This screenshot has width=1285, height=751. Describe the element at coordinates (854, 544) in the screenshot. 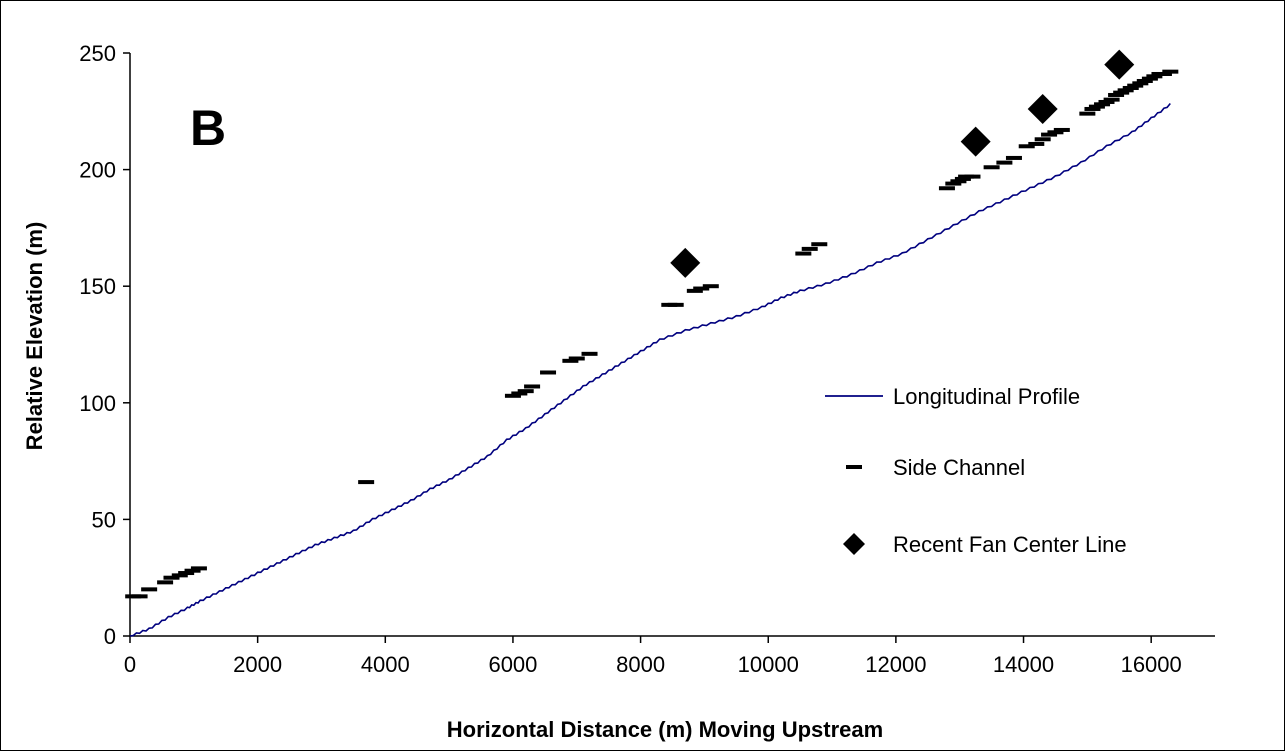

I see `legend-fan-center-swatch` at that location.